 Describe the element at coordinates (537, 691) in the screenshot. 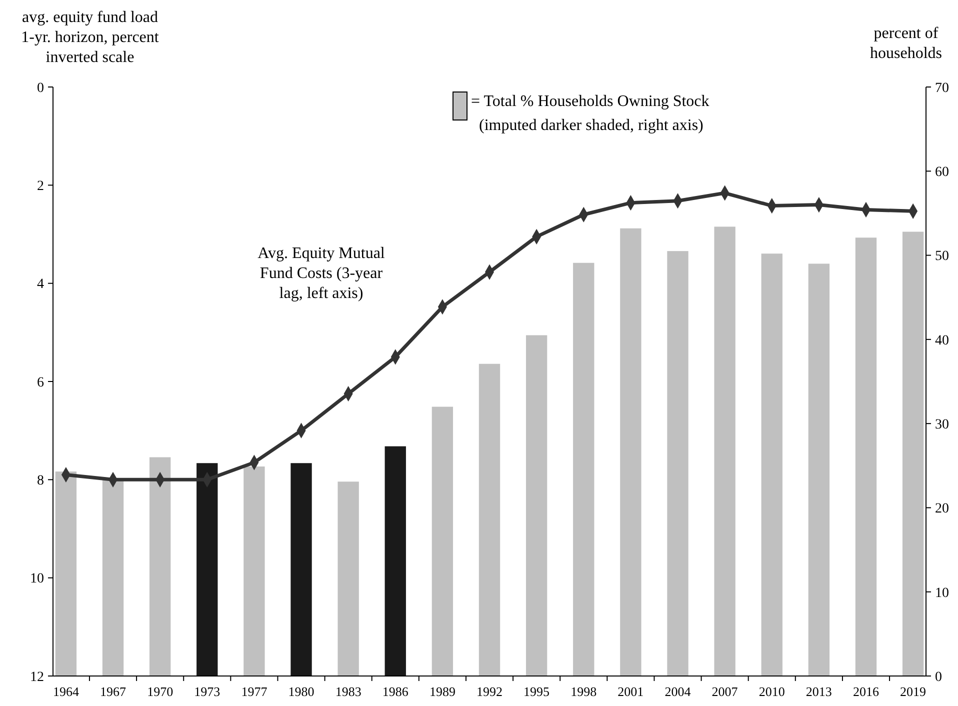

I see `x-tick-label: 1995` at that location.